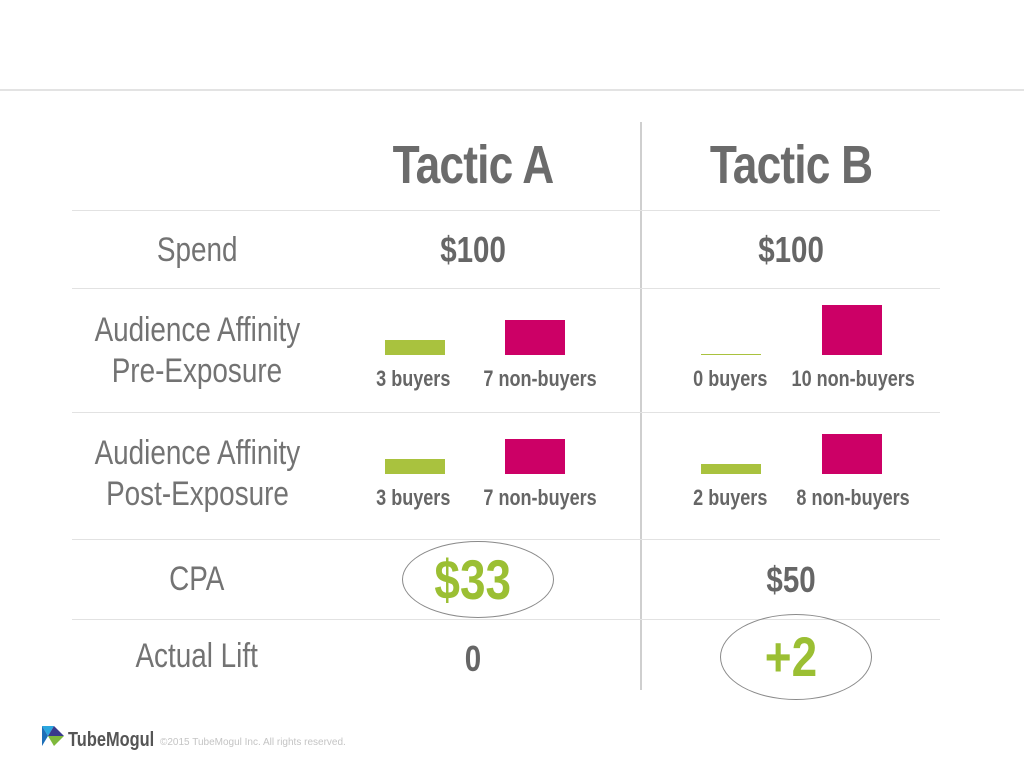 Image resolution: width=1024 pixels, height=768 pixels. What do you see at coordinates (473, 579) in the screenshot?
I see `cpa-value-a: $33` at bounding box center [473, 579].